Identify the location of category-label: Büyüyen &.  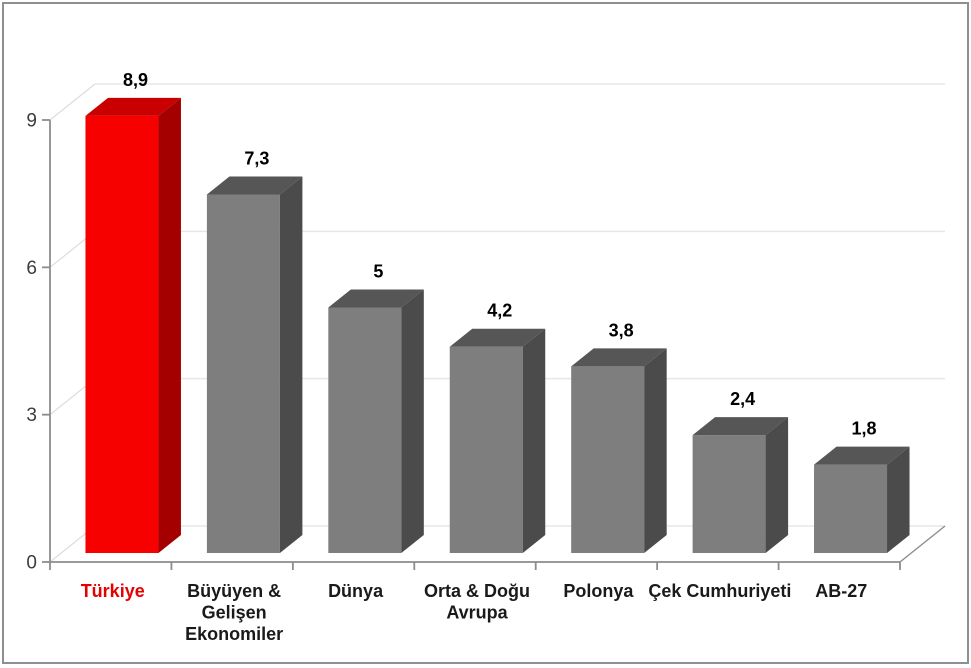
(234, 591).